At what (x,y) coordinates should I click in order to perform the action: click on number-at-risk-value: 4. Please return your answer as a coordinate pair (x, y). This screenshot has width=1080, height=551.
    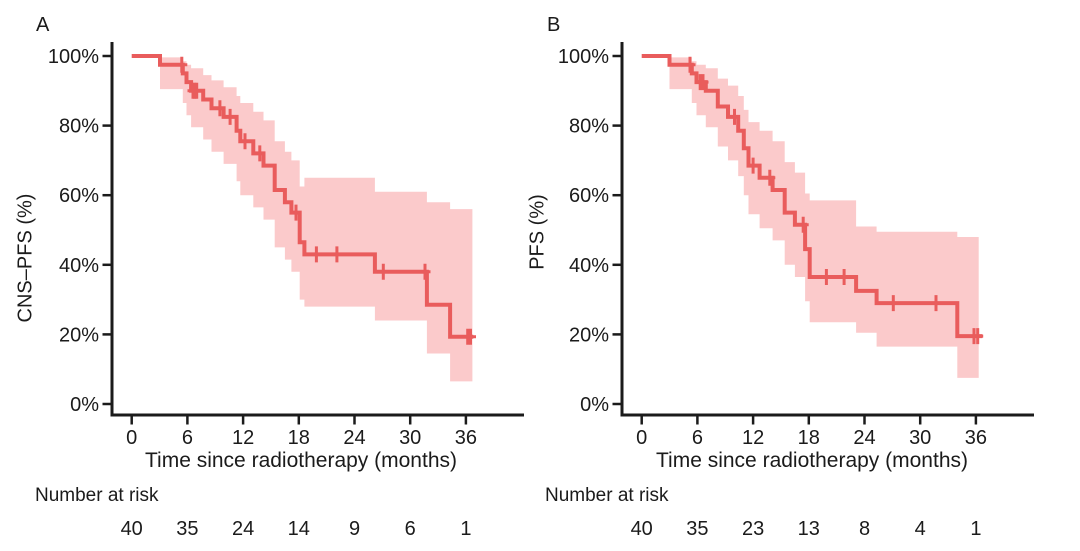
    Looking at the image, I should click on (920, 529).